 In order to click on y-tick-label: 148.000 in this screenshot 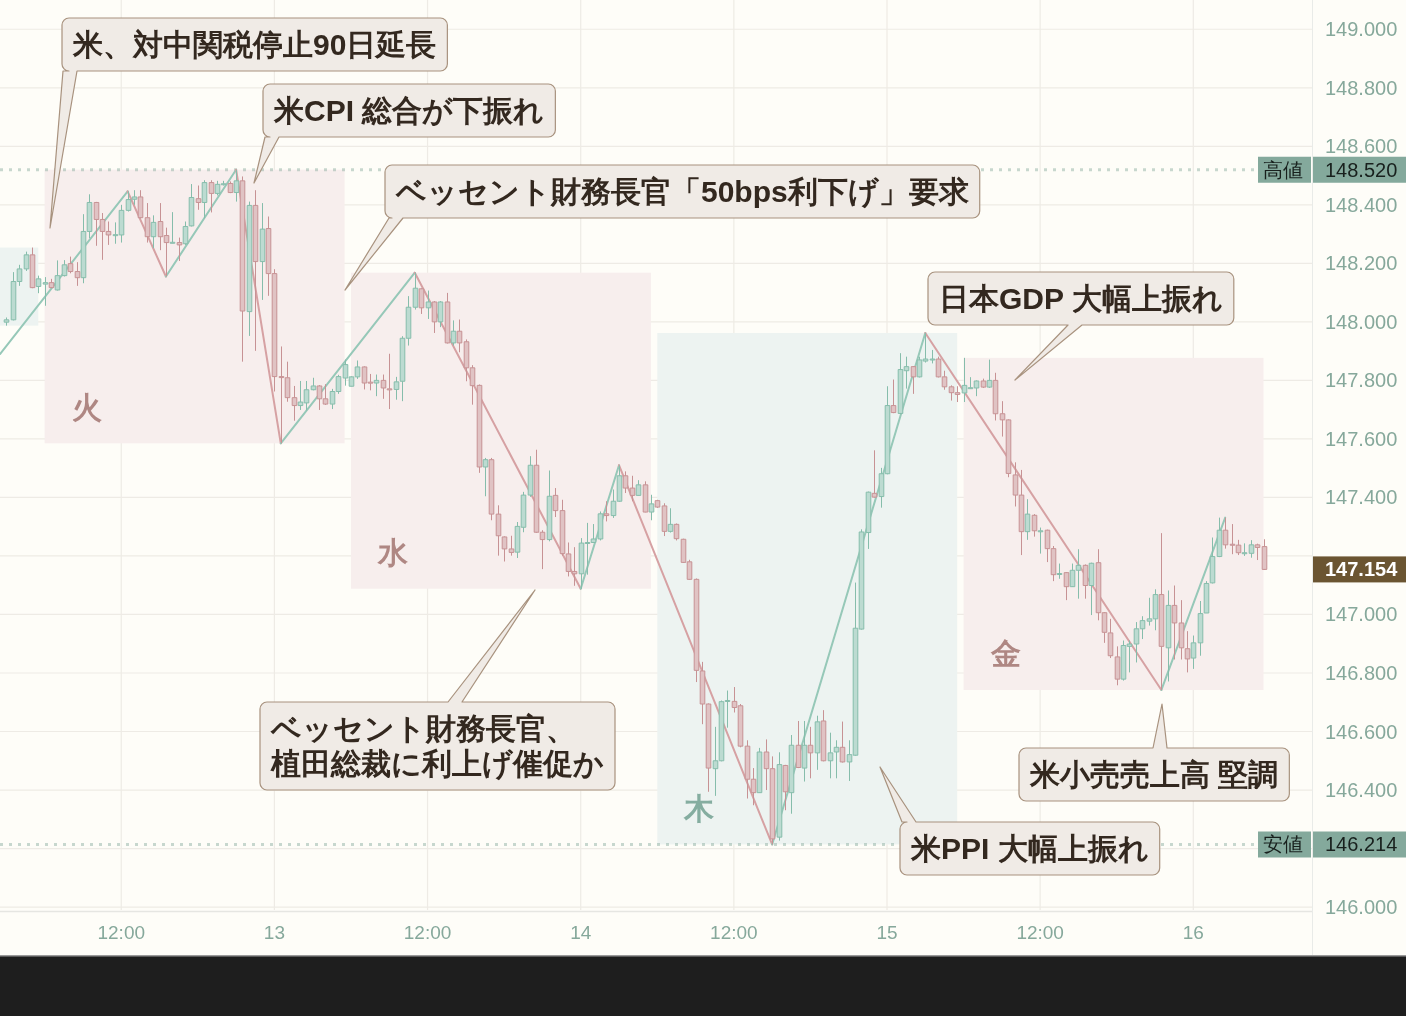, I will do `click(1361, 321)`.